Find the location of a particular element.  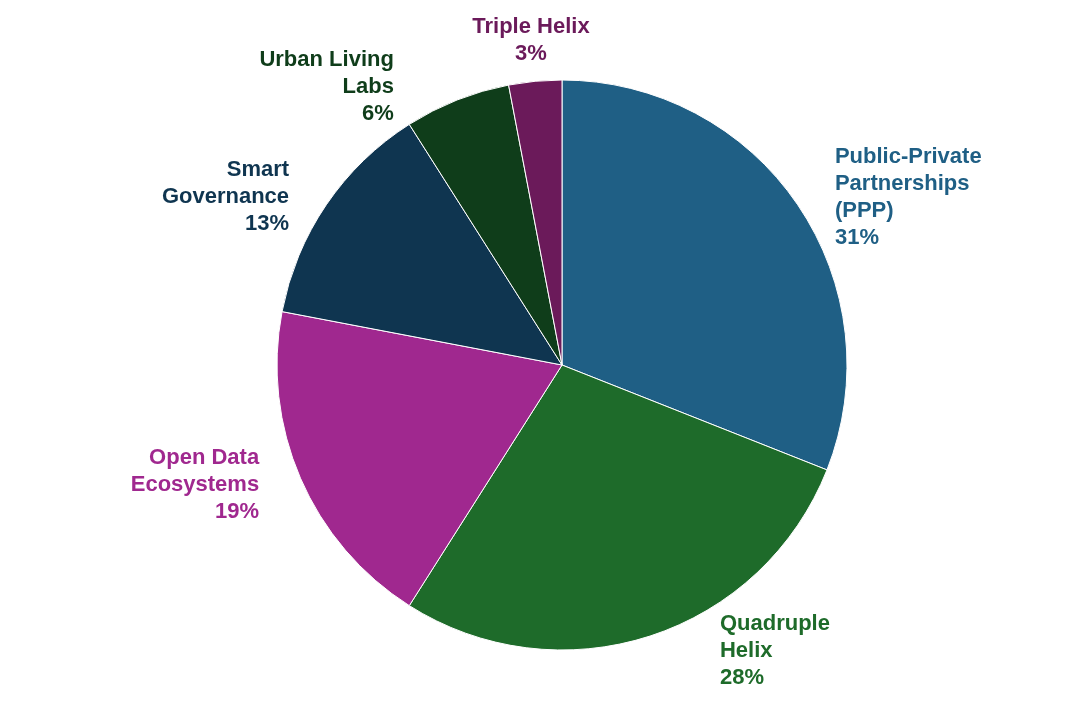

data-label: 3% is located at coordinates (531, 52).